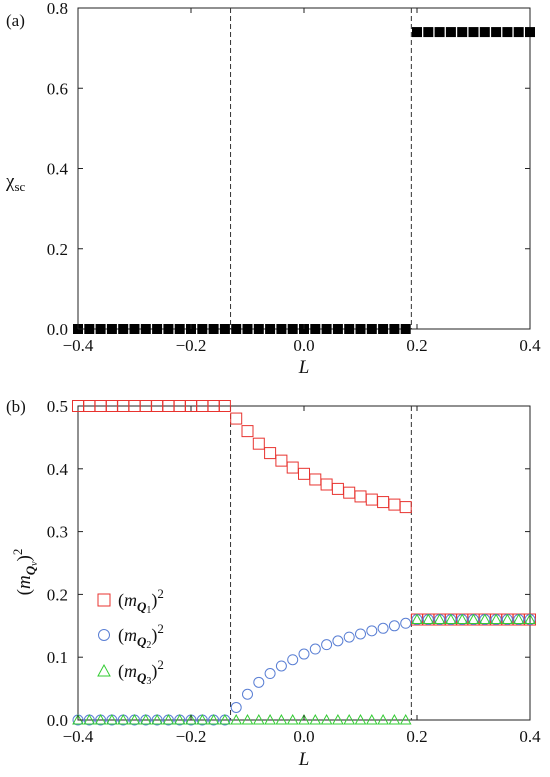  Describe the element at coordinates (321, 168) in the screenshot. I see `panel-a-vlines` at that location.